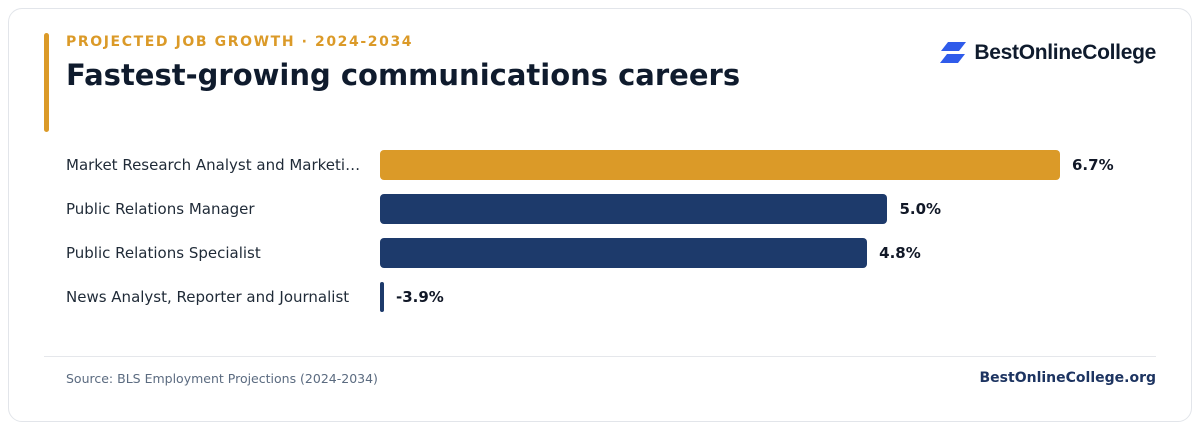 The image size is (1200, 430). I want to click on bar-value-label: 5.0%, so click(920, 209).